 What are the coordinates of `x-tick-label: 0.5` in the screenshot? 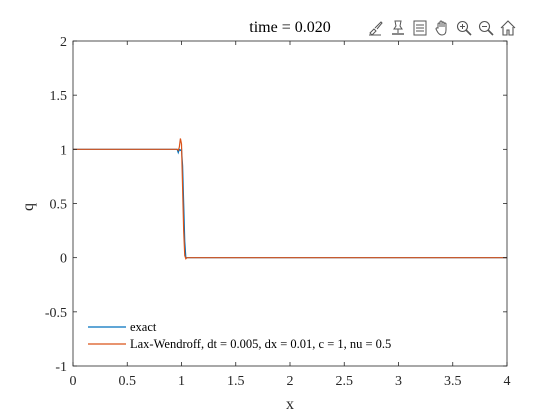 It's located at (128, 381).